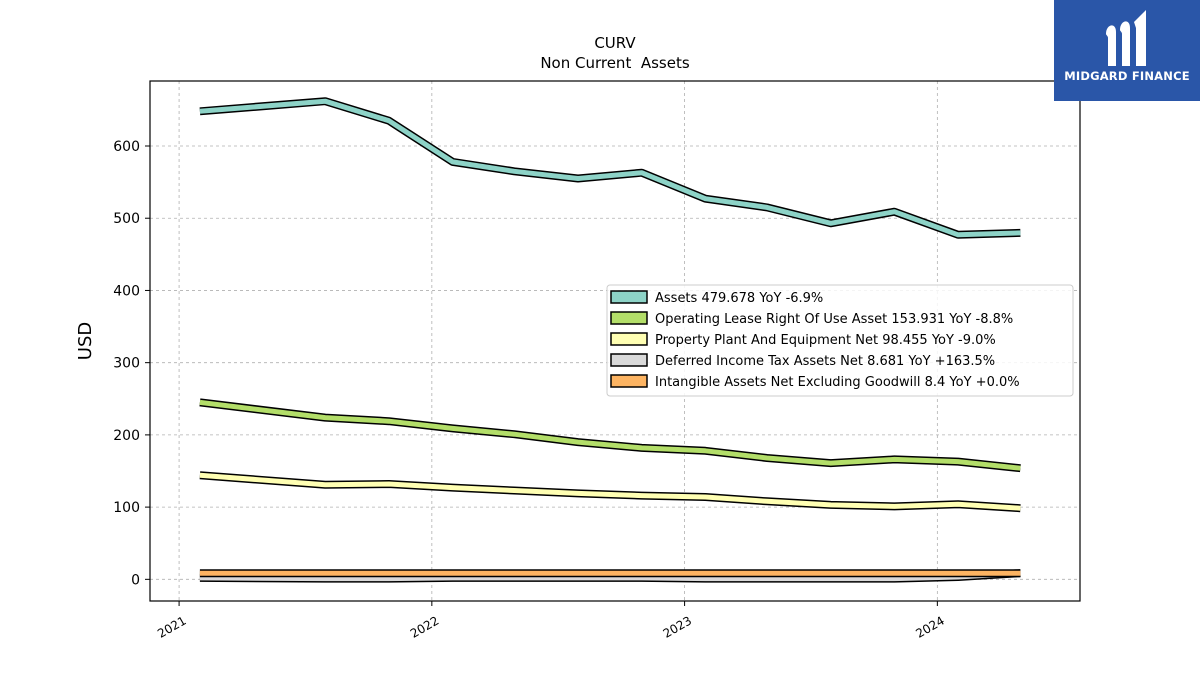 The width and height of the screenshot is (1200, 675). What do you see at coordinates (126, 147) in the screenshot?
I see `y-tick-label: 600` at bounding box center [126, 147].